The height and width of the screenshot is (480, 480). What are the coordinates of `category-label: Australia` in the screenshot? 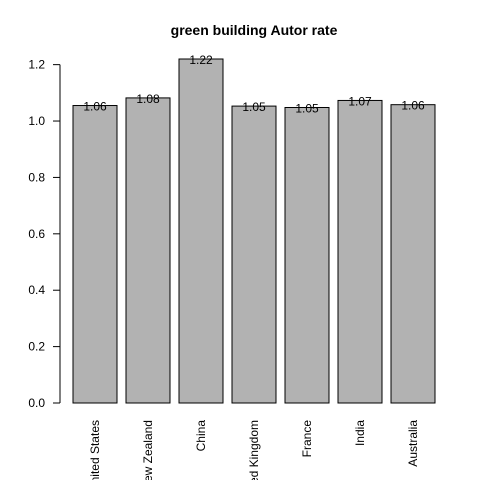 It's located at (413, 443).